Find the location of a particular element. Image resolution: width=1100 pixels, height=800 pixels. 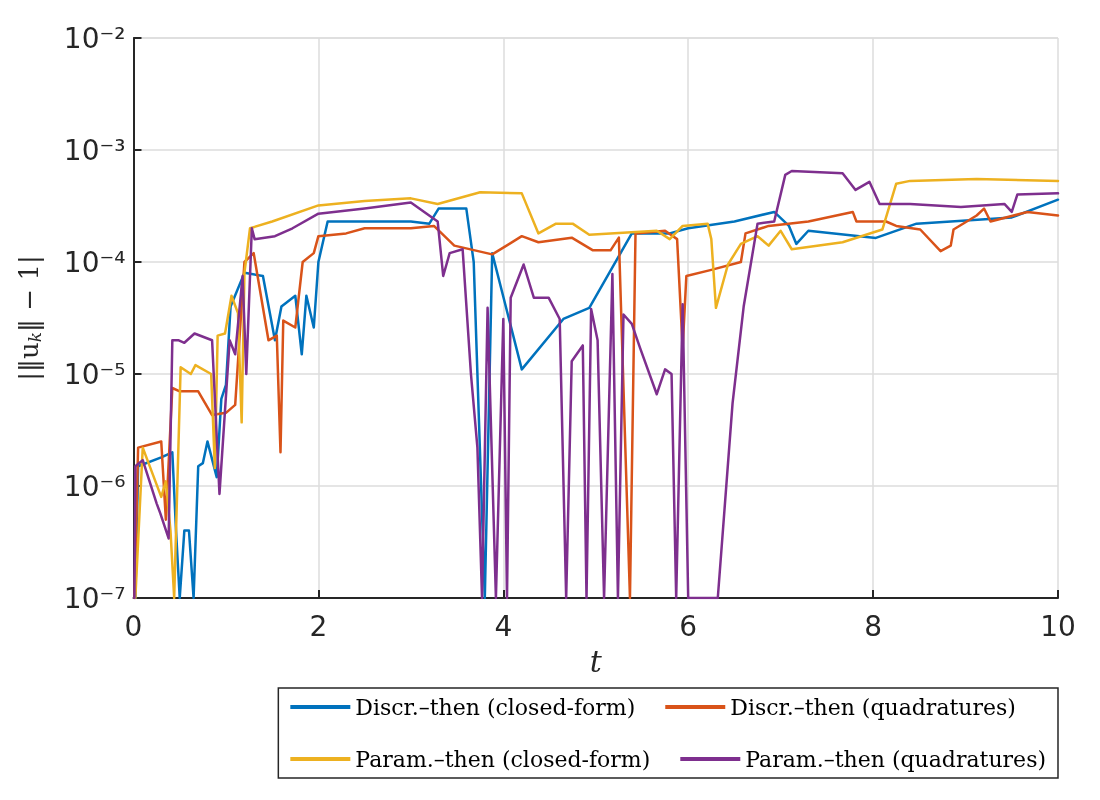

legend-label: Param.–then (closed-form) is located at coordinates (503, 759).